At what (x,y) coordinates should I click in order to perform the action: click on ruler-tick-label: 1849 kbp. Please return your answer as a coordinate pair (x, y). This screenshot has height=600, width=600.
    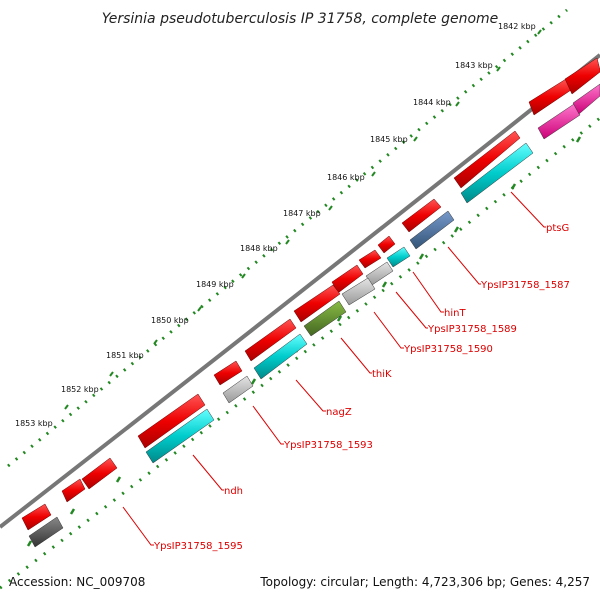
    Looking at the image, I should click on (215, 284).